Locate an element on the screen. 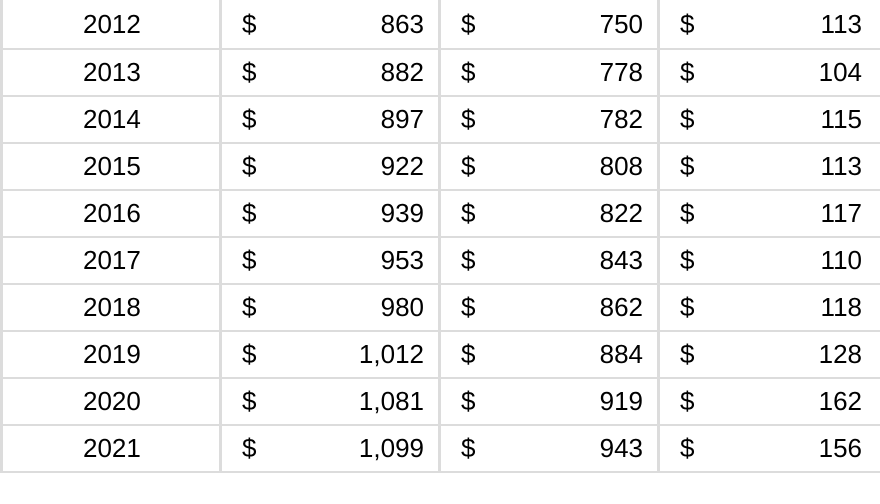 This screenshot has height=504, width=880. year-cell: 2020 is located at coordinates (111, 401).